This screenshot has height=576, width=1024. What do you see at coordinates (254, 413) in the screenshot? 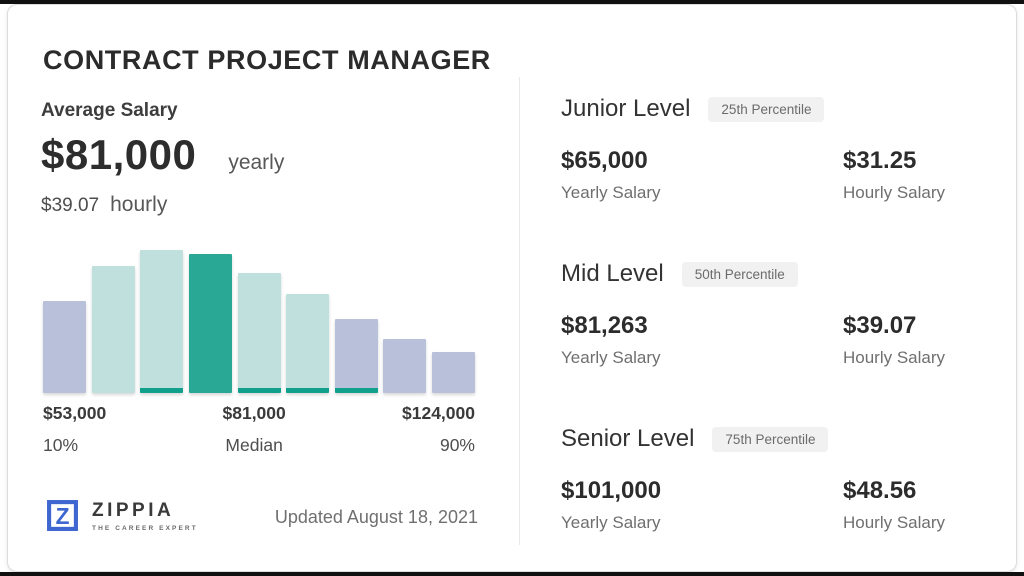
I see `median-value: $81,000` at bounding box center [254, 413].